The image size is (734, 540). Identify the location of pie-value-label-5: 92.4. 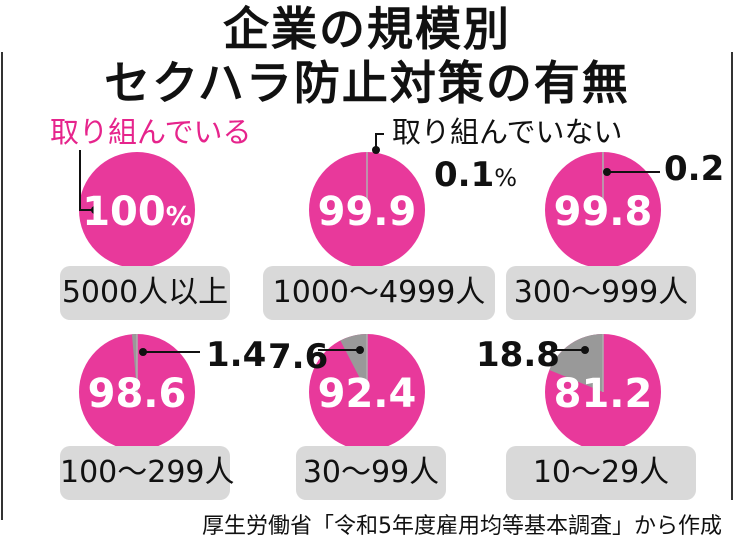
(367, 394).